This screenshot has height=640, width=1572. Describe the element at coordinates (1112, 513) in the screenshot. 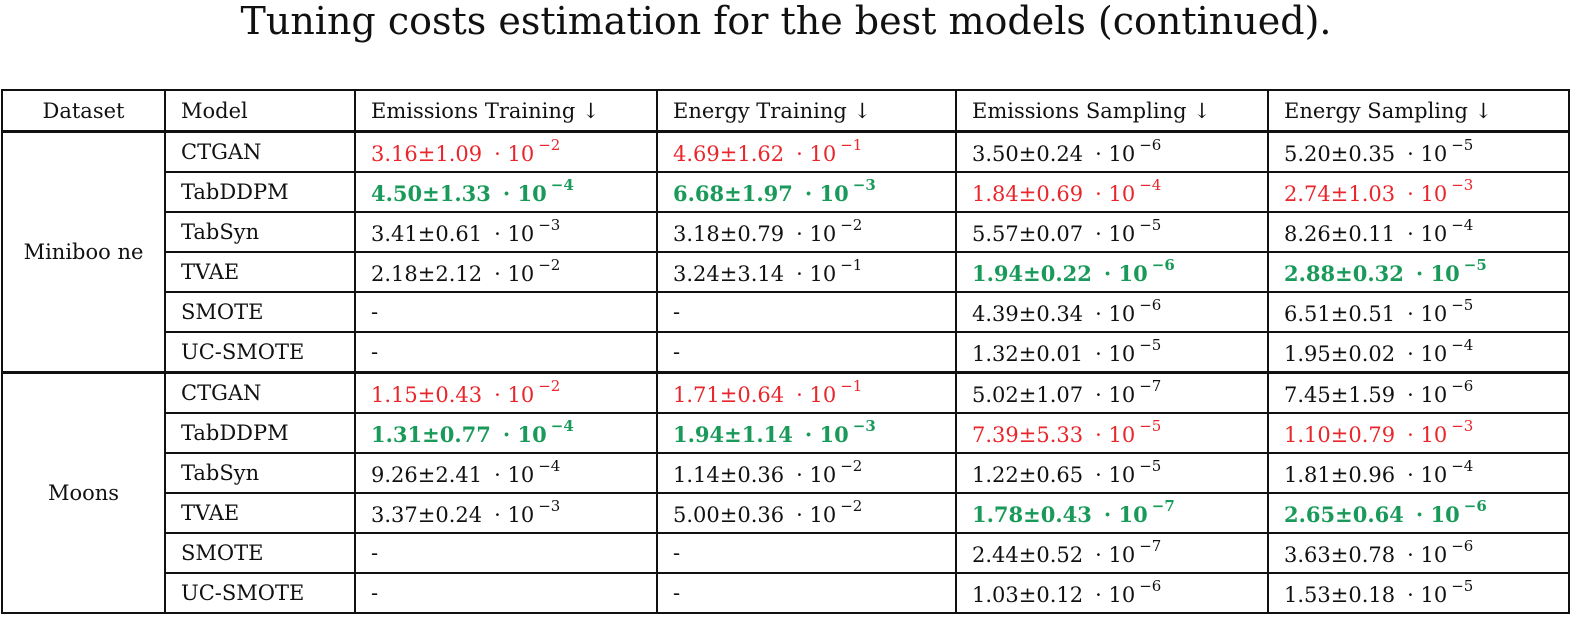

I see `emissions-sampling-cell: 1.78±0.43 · 10 −7` at that location.